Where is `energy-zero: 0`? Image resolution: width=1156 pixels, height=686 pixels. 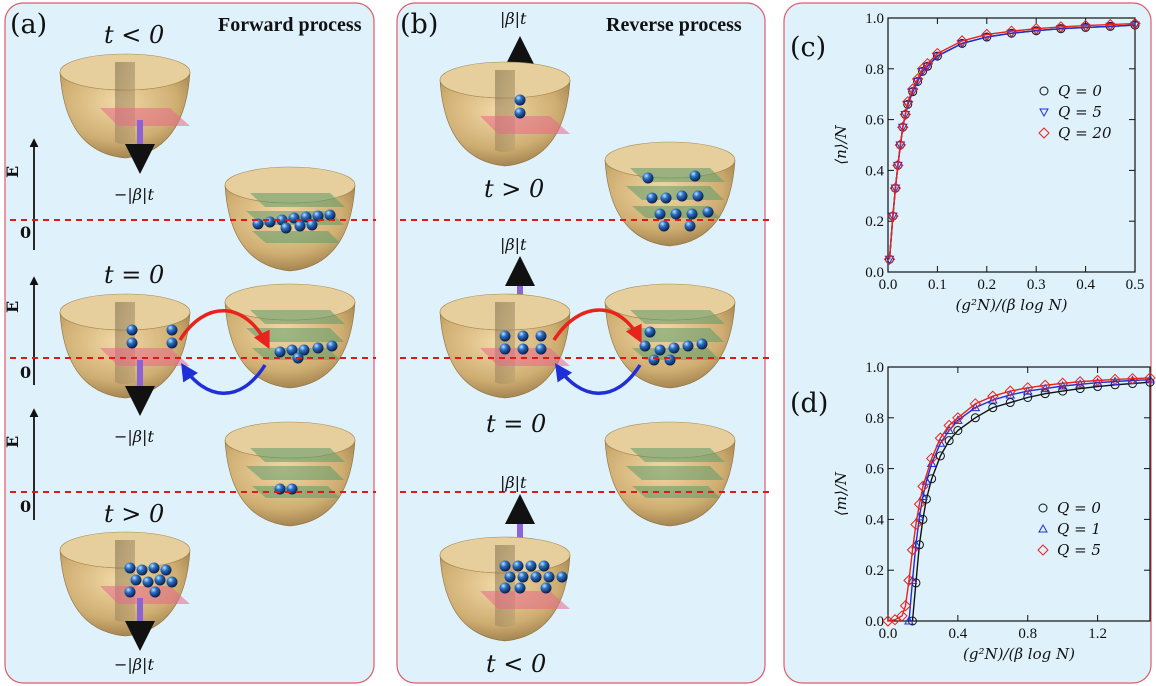 energy-zero: 0 is located at coordinates (25, 232).